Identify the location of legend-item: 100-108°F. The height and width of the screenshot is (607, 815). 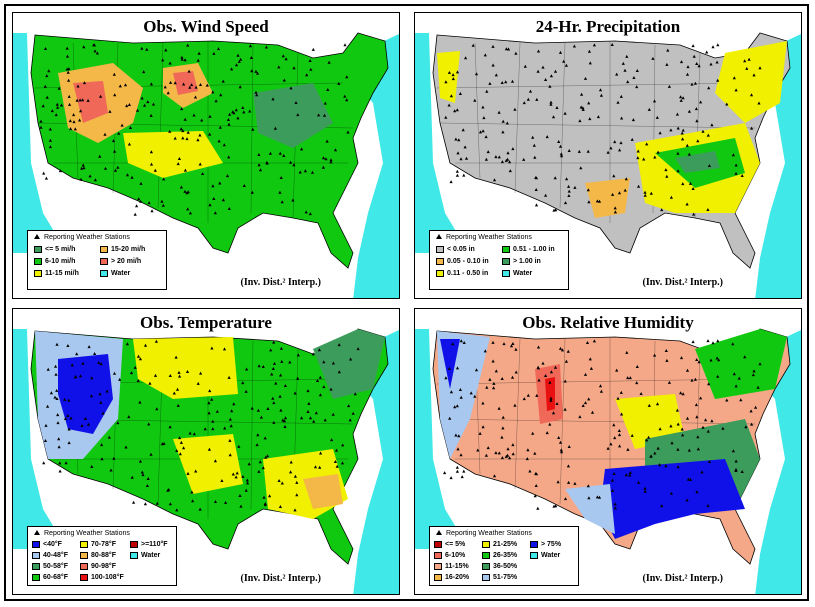
(102, 578).